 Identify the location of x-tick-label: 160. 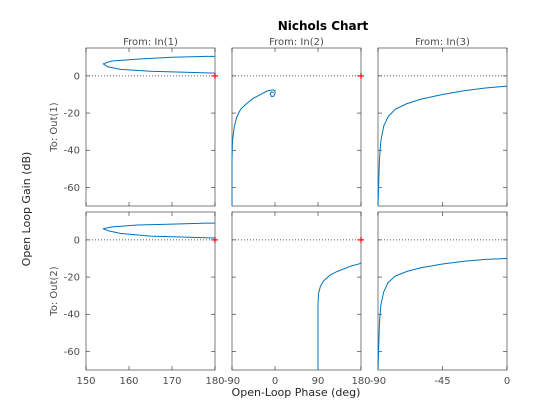
(128, 381).